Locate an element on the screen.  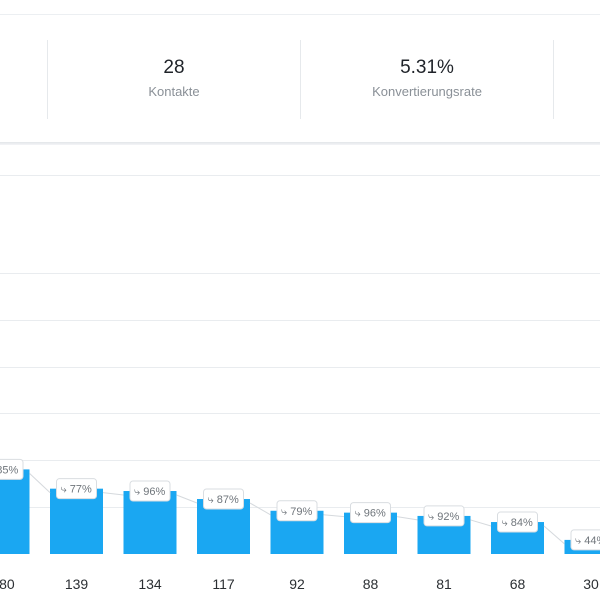
top-divider is located at coordinates (300, 14).